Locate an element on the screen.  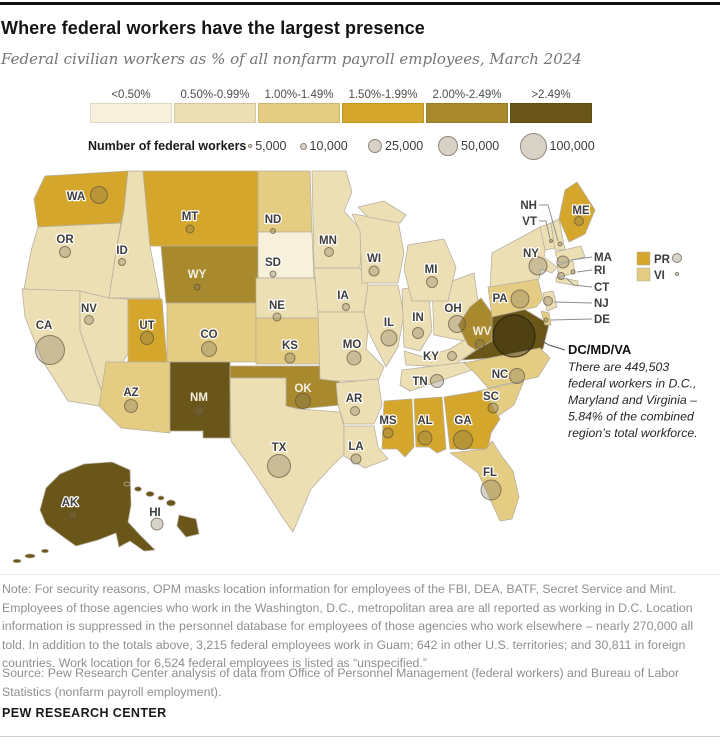
state-shape-NC is located at coordinates (507, 368).